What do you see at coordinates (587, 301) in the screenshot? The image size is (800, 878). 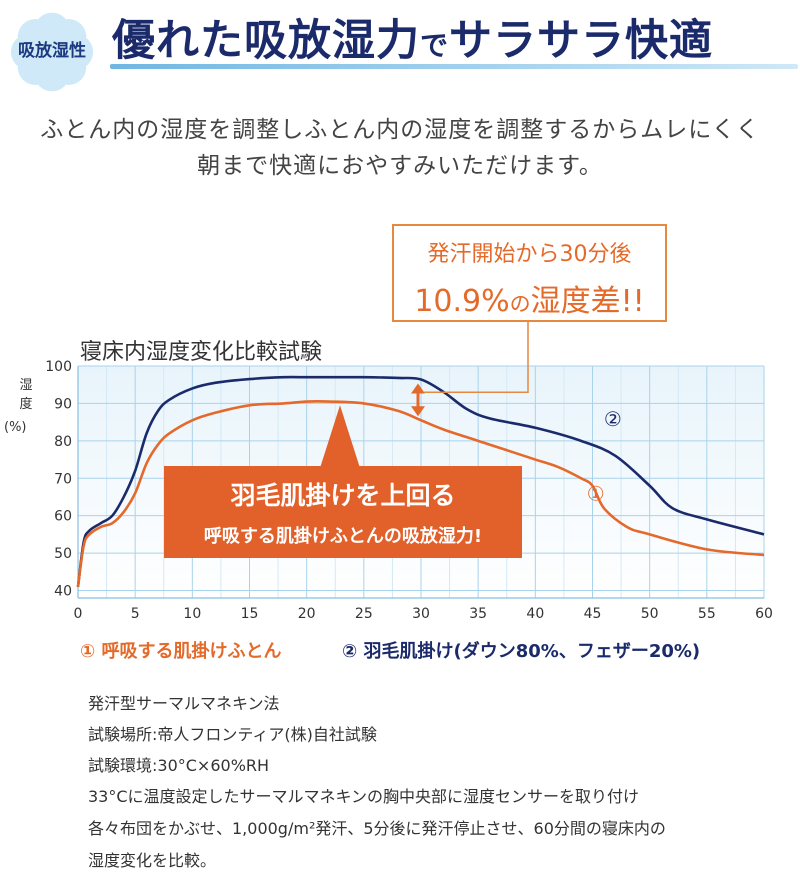 I see `callout-tail: 湿度差!!` at bounding box center [587, 301].